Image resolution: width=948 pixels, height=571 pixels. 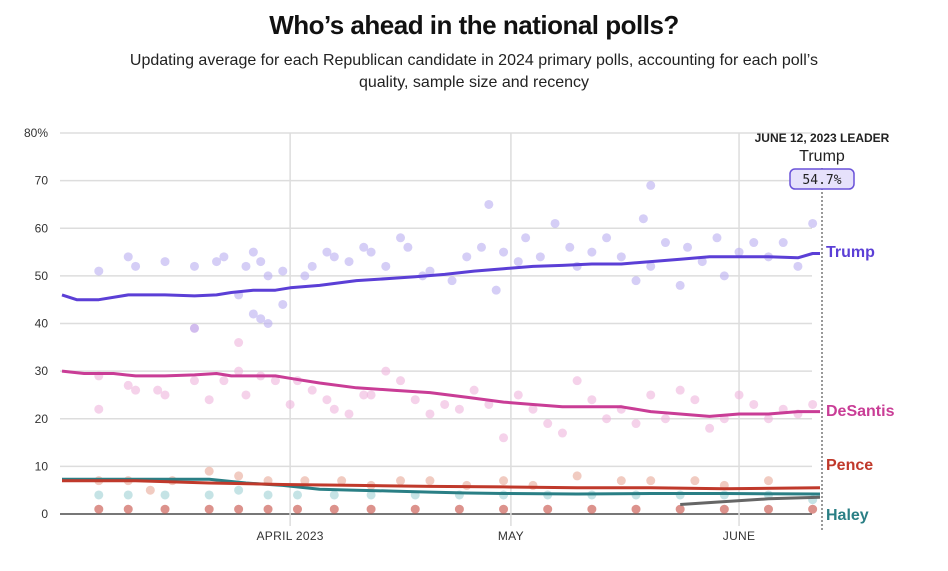 What do you see at coordinates (822, 138) in the screenshot?
I see `leader-heading: JUNE 12, 2023 LEADER` at bounding box center [822, 138].